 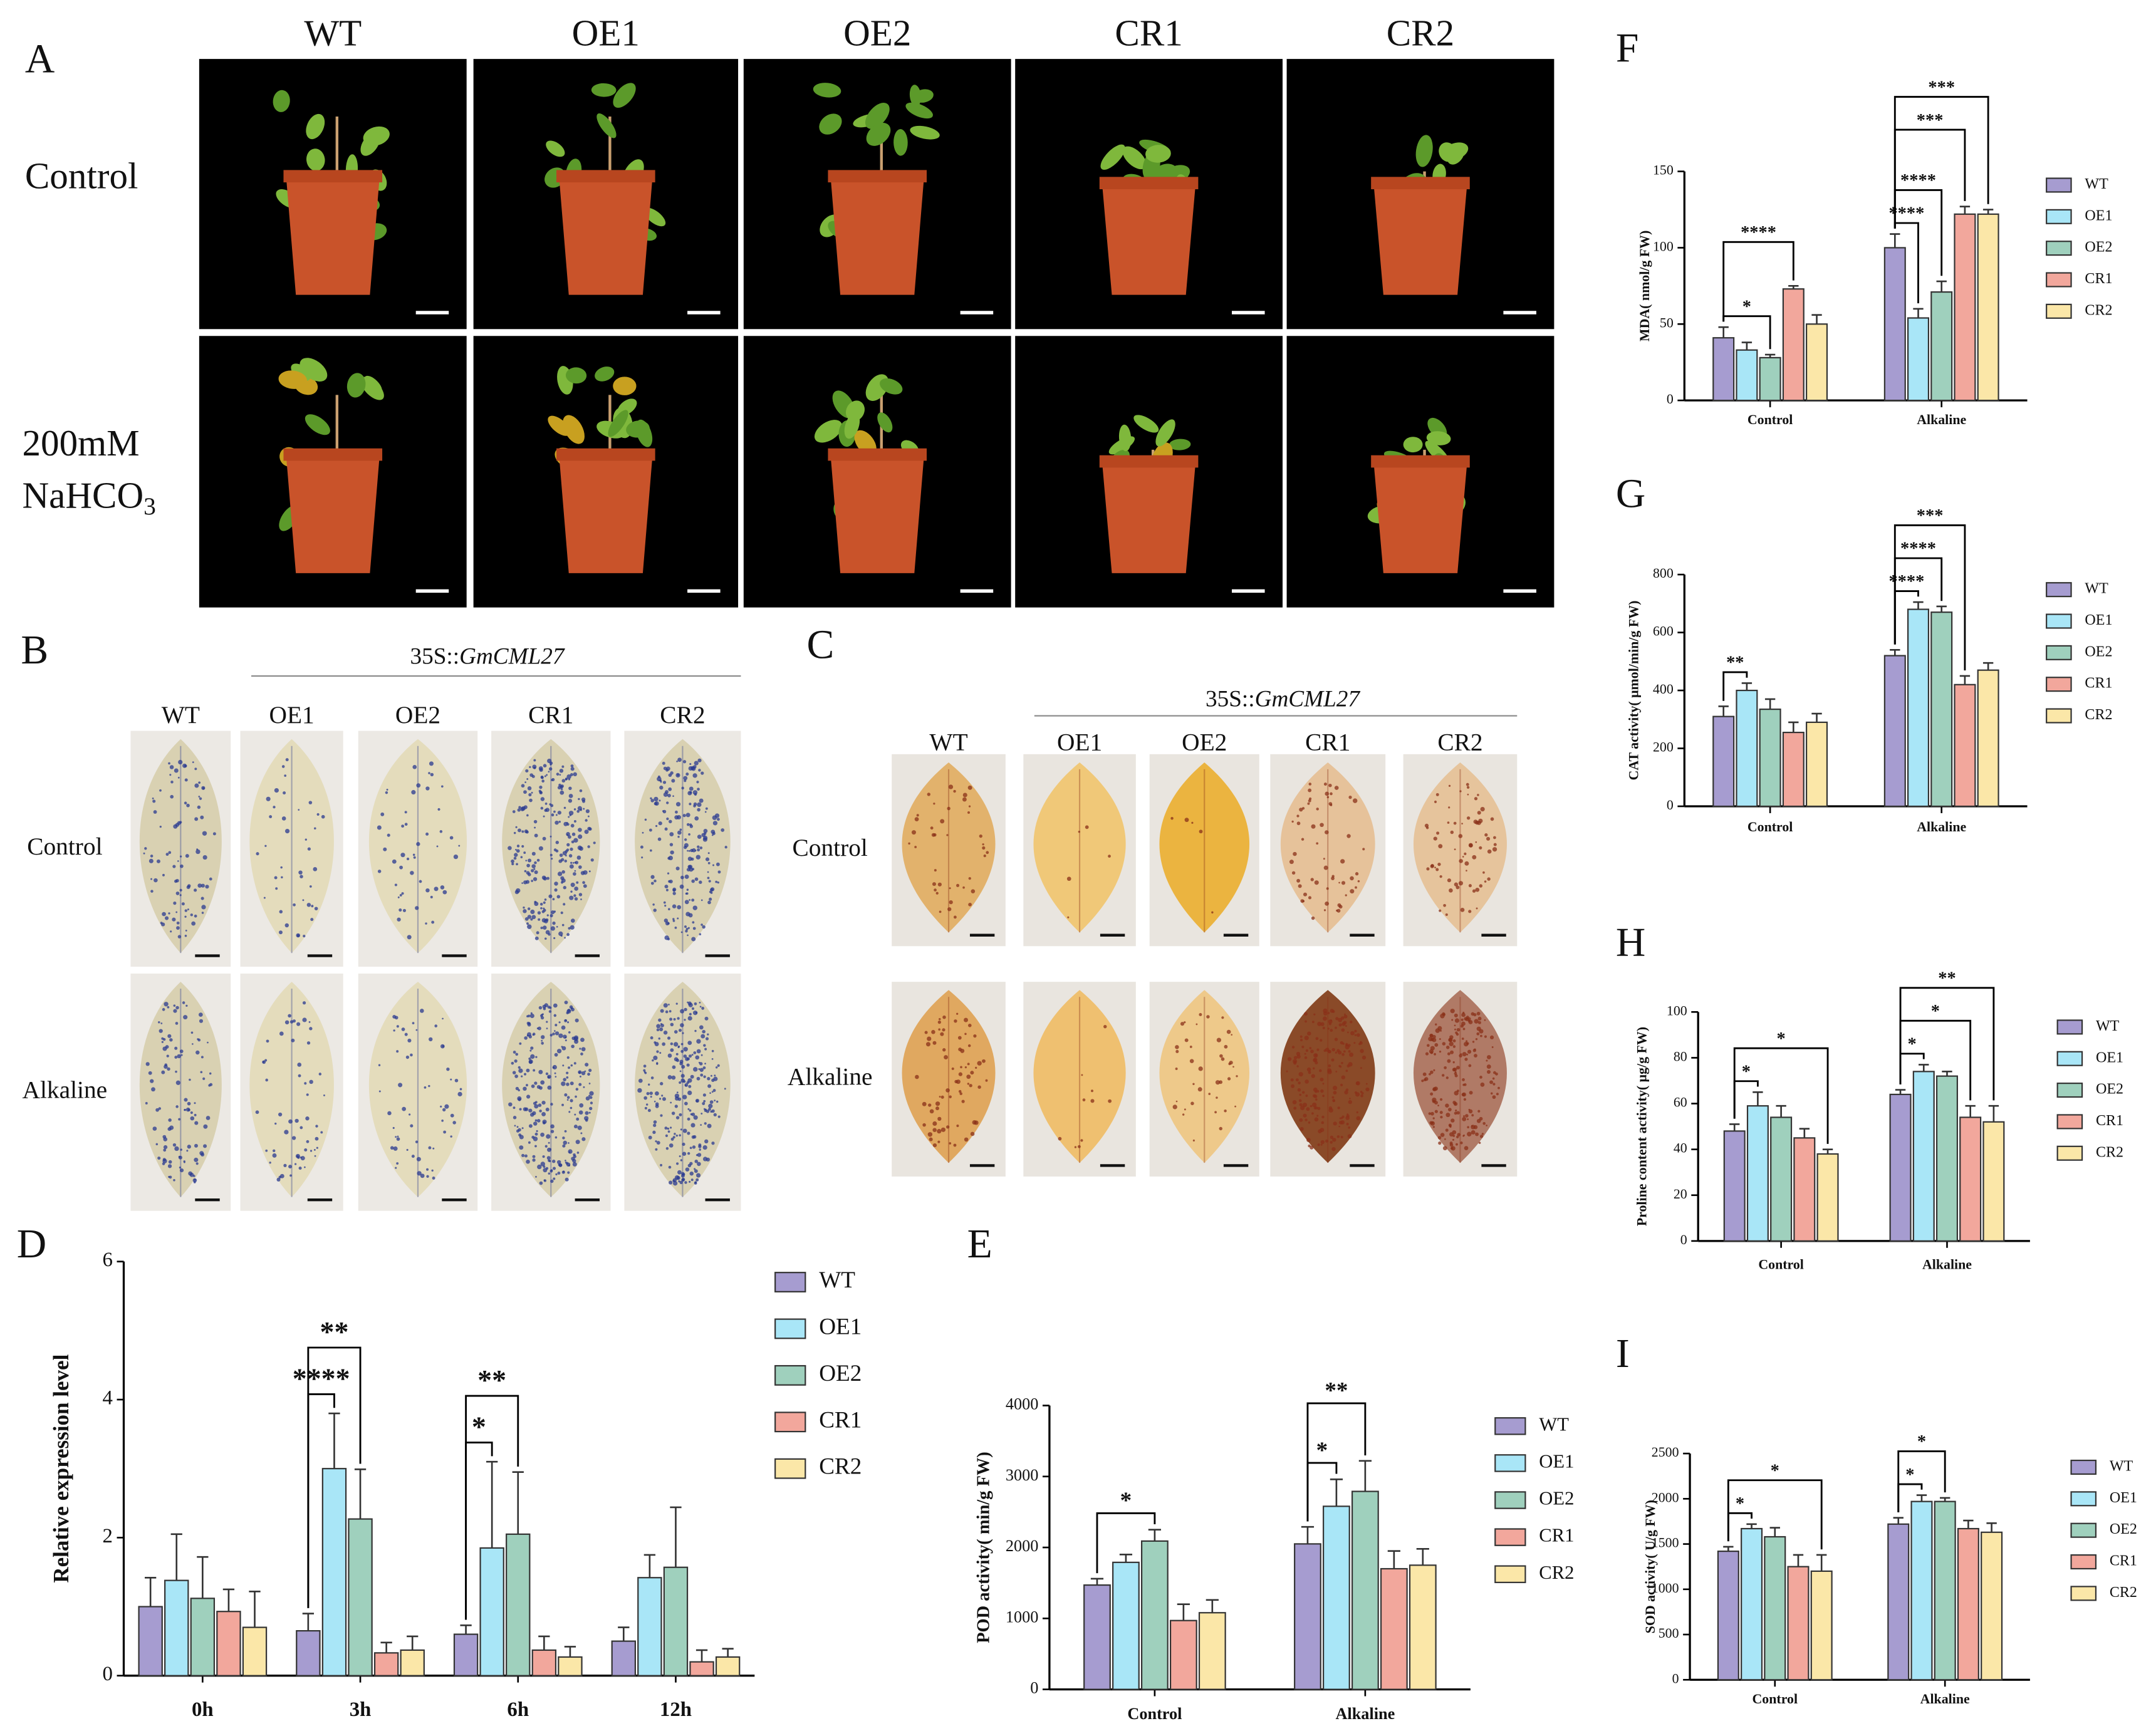 What do you see at coordinates (333, 236) in the screenshot?
I see `plant-pot` at bounding box center [333, 236].